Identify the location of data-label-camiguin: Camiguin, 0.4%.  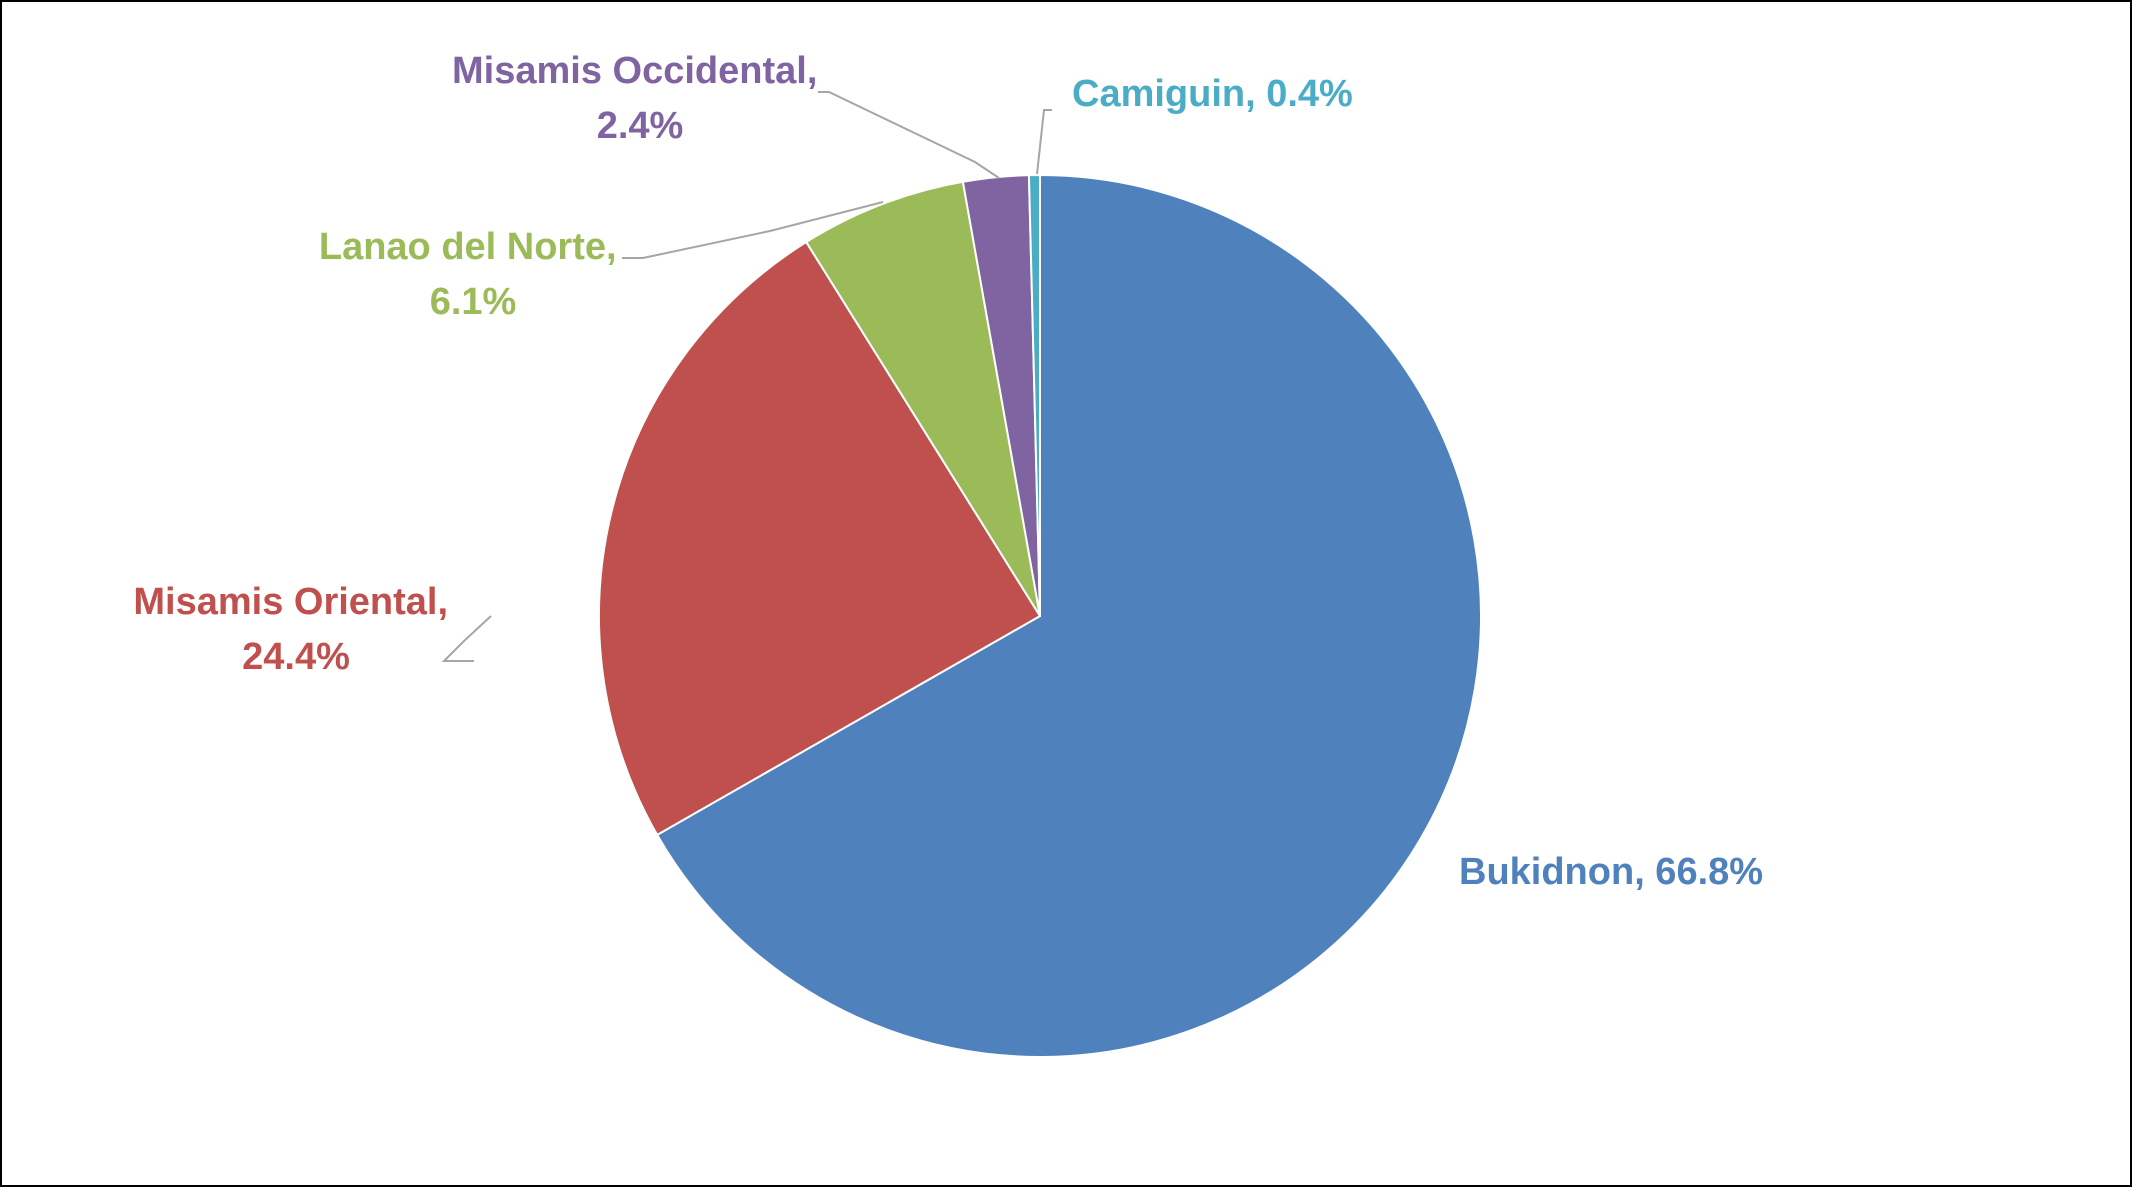
(1212, 94).